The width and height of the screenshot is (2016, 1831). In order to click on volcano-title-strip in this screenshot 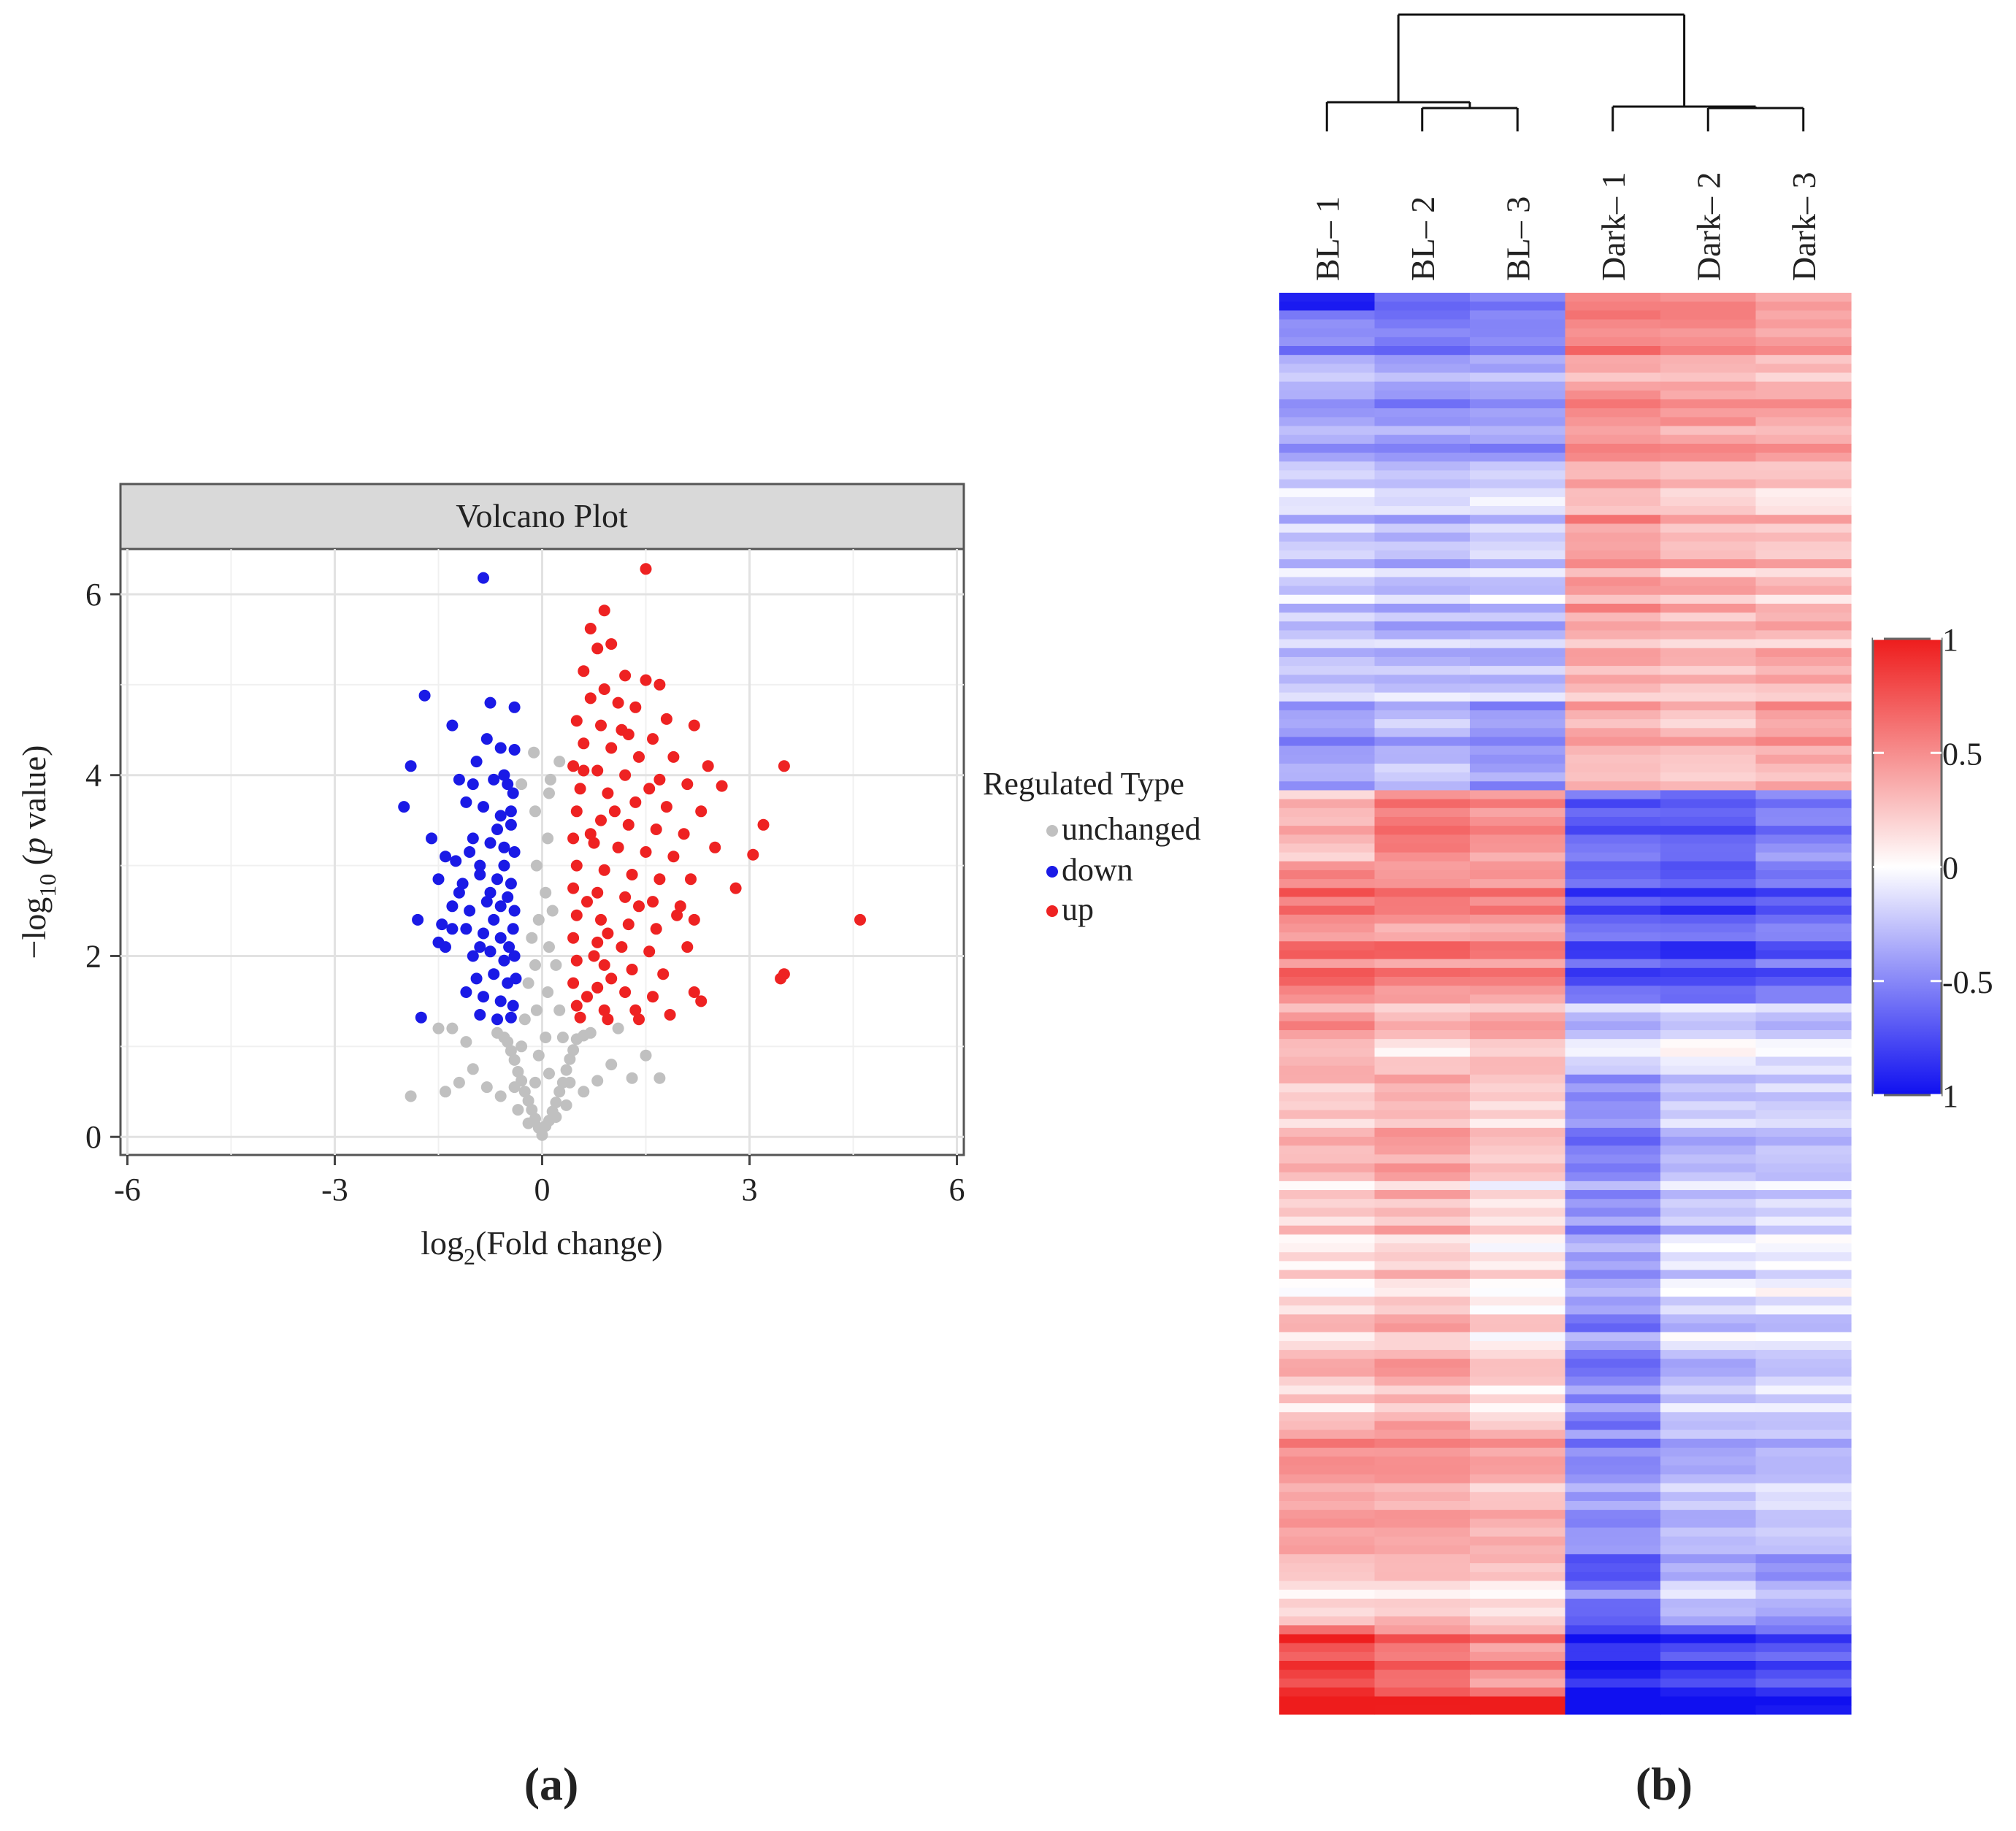, I will do `click(542, 516)`.